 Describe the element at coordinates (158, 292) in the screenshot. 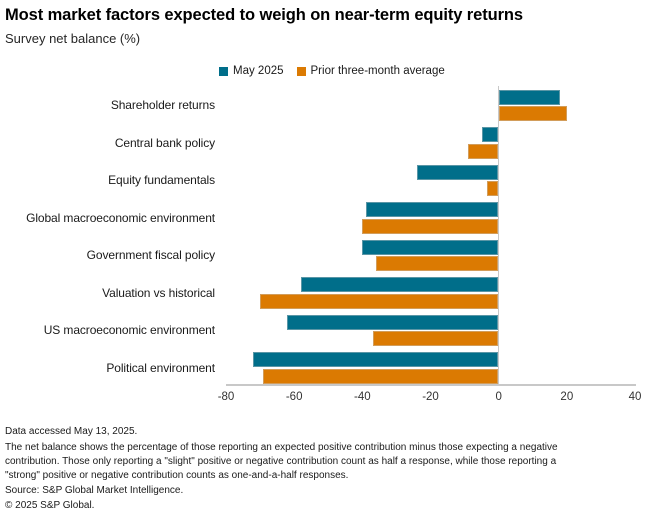

I see `category-label: Valuation vs historical` at that location.